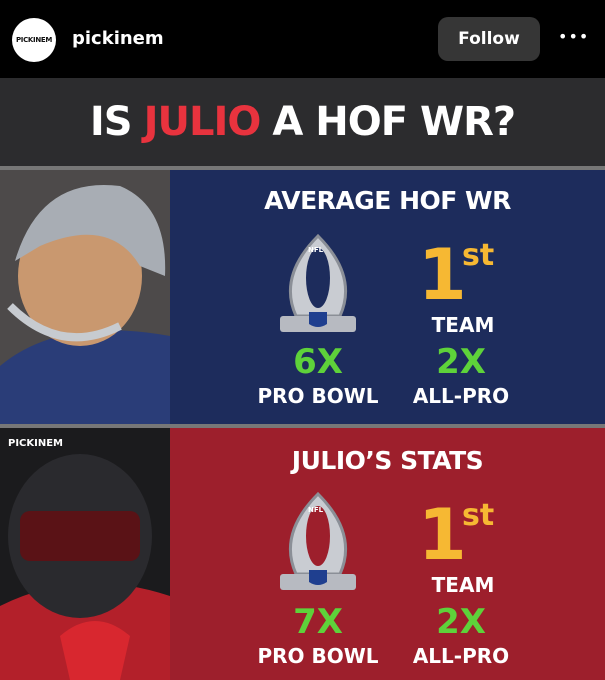 This screenshot has width=605, height=680. I want to click on watermark: PICKINEM, so click(36, 443).